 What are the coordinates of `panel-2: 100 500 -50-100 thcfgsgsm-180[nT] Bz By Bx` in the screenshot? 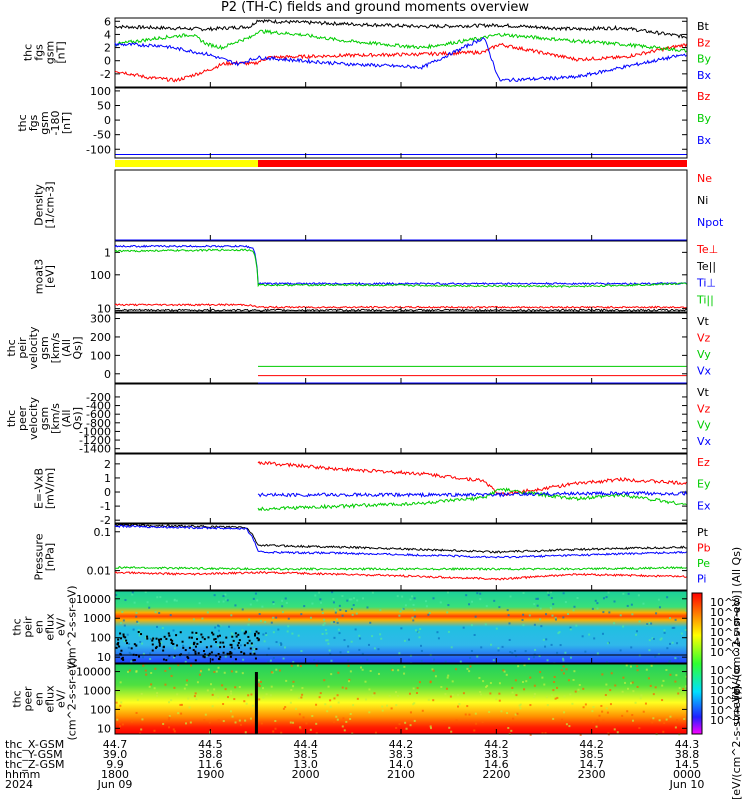 It's located at (364, 122).